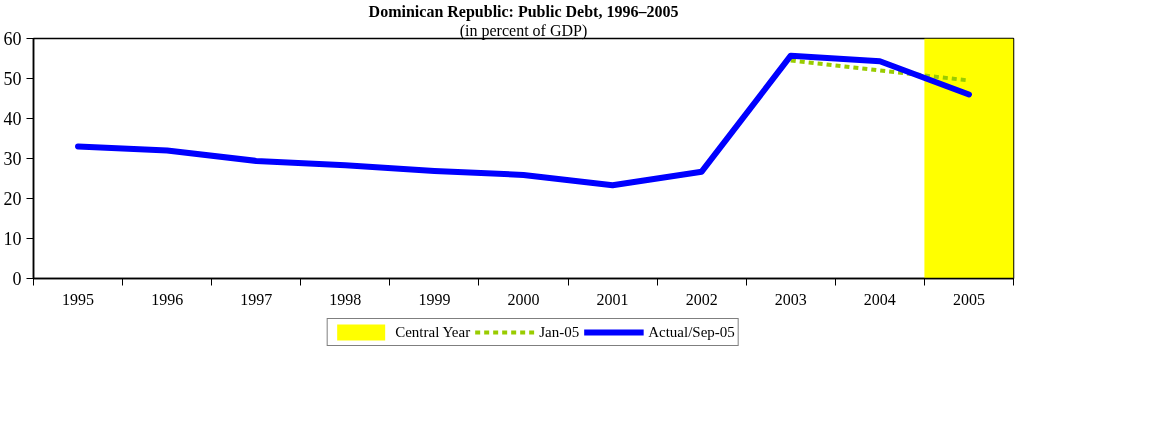 This screenshot has width=1175, height=445. What do you see at coordinates (12, 119) in the screenshot?
I see `y-tick-label: 40` at bounding box center [12, 119].